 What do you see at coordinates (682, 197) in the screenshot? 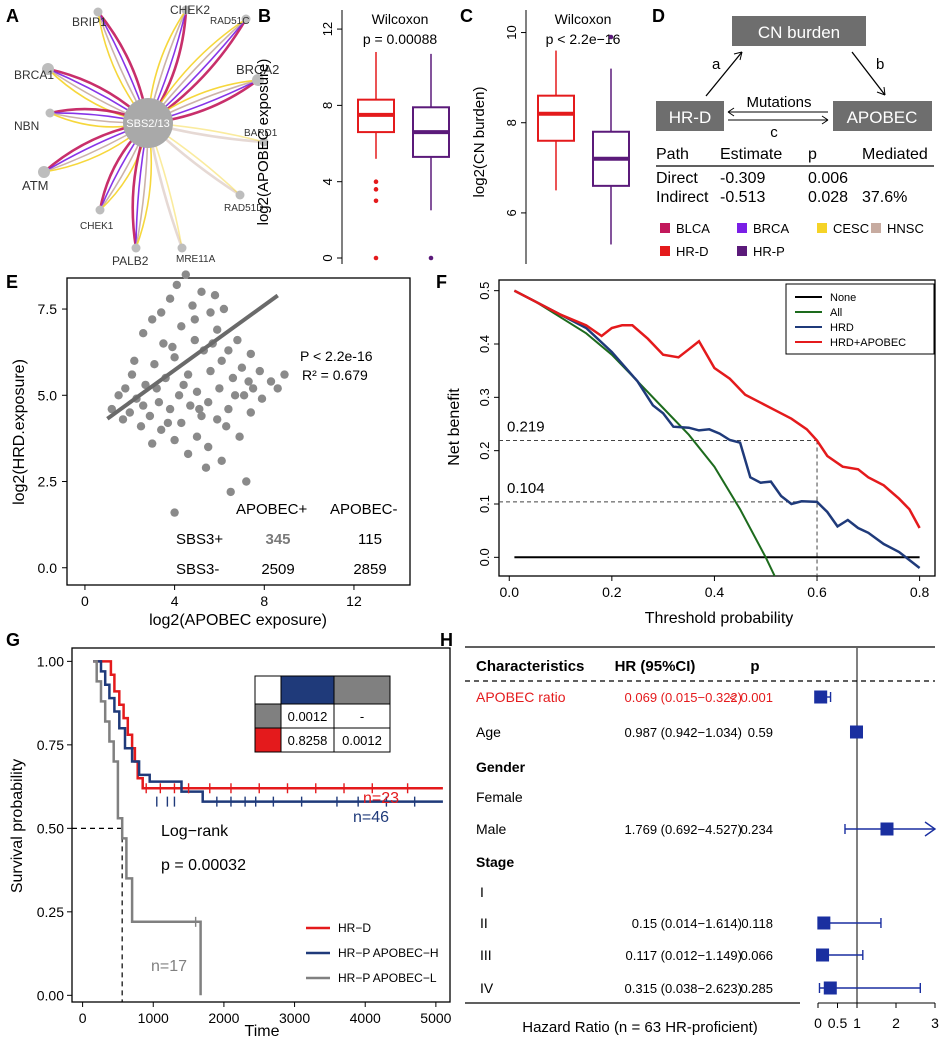
I see `table-cell: Indirect` at bounding box center [682, 197].